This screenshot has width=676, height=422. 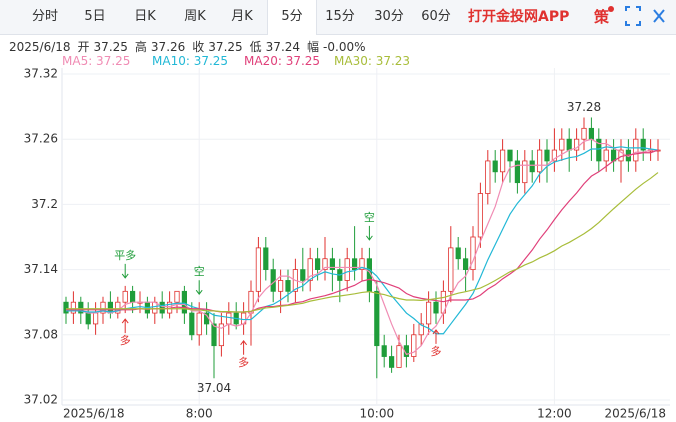 I want to click on extreme-label: 37.04, so click(x=214, y=388).